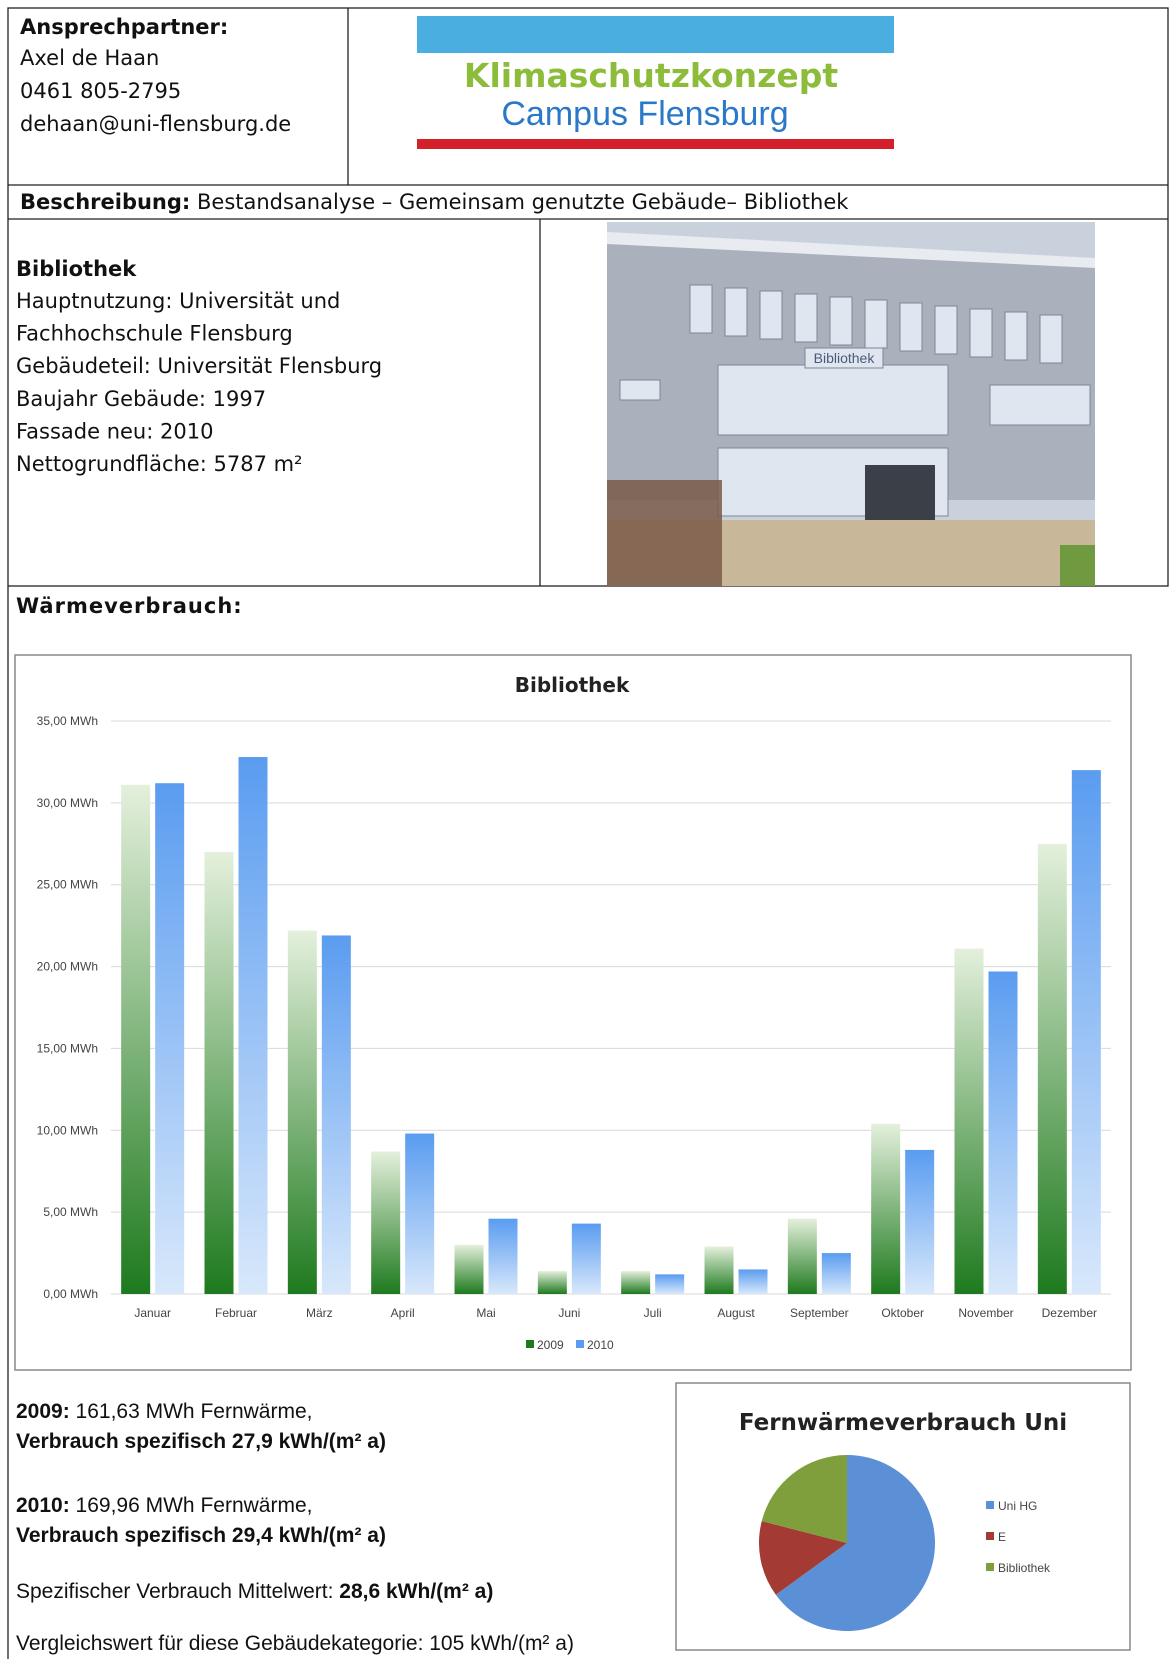 The width and height of the screenshot is (1171, 1659). What do you see at coordinates (319, 1313) in the screenshot?
I see `x-tick-label: März` at bounding box center [319, 1313].